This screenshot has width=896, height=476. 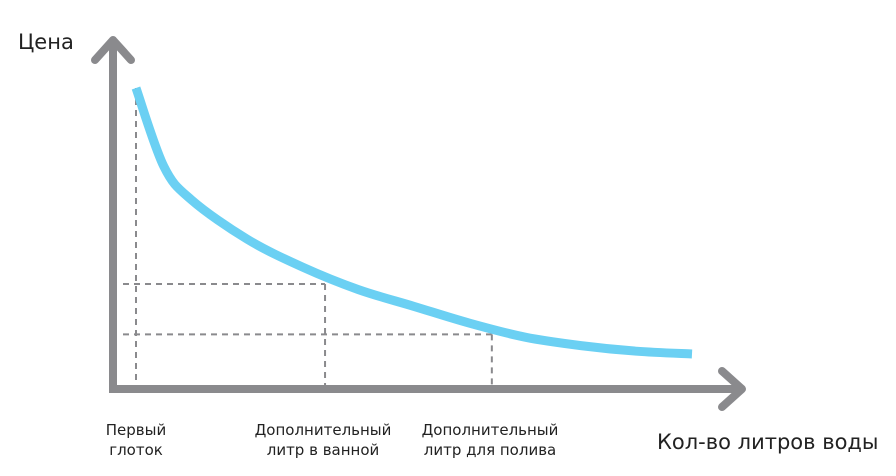 What do you see at coordinates (46, 42) in the screenshot?
I see `y-axis-label: Цена` at bounding box center [46, 42].